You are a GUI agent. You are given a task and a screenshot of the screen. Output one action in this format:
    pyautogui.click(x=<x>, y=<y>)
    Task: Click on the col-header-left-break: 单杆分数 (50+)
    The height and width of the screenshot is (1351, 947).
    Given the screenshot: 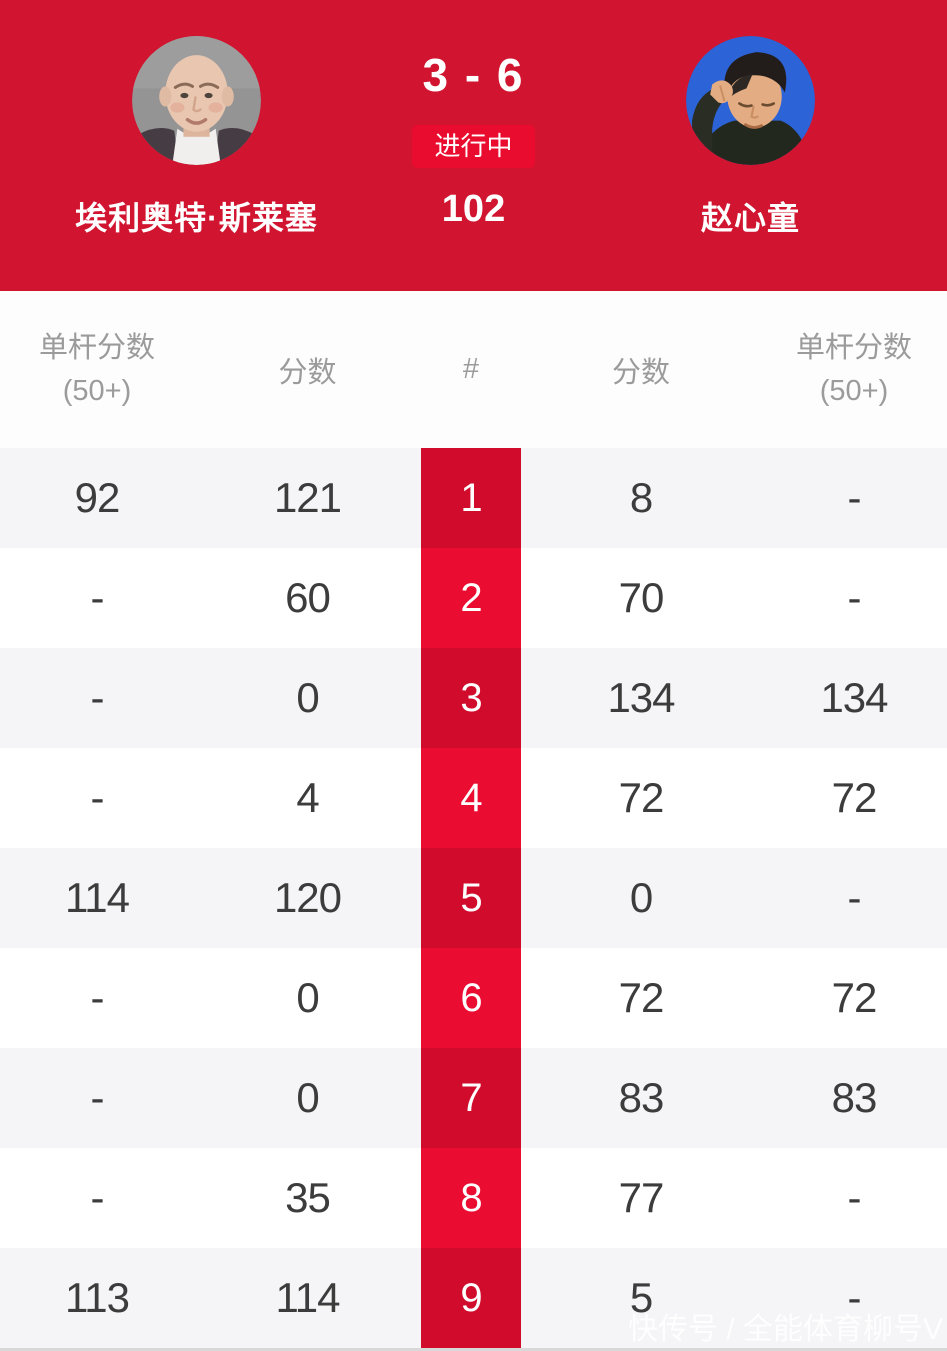 What is the action you would take?
    pyautogui.click(x=97, y=369)
    